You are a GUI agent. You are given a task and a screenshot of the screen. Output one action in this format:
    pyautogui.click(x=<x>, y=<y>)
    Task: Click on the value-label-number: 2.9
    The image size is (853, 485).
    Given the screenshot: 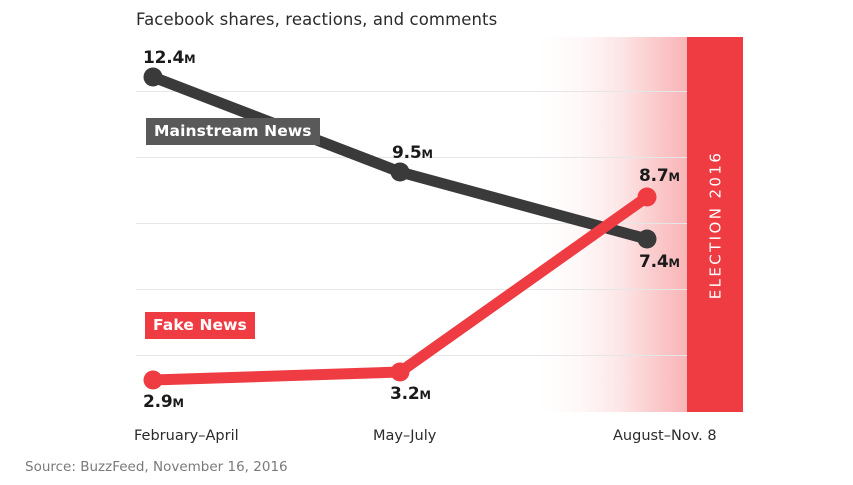 What is the action you would take?
    pyautogui.click(x=158, y=402)
    